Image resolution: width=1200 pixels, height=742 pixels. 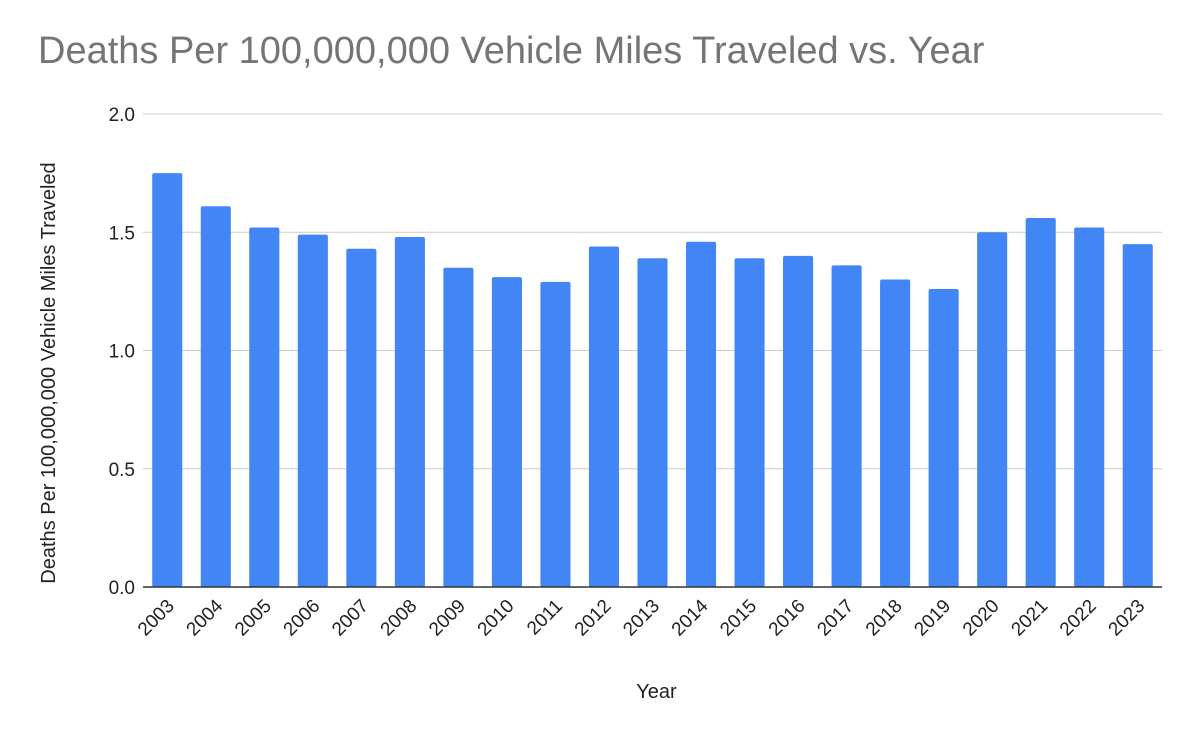 I want to click on x-tick-label: 2008, so click(x=399, y=618).